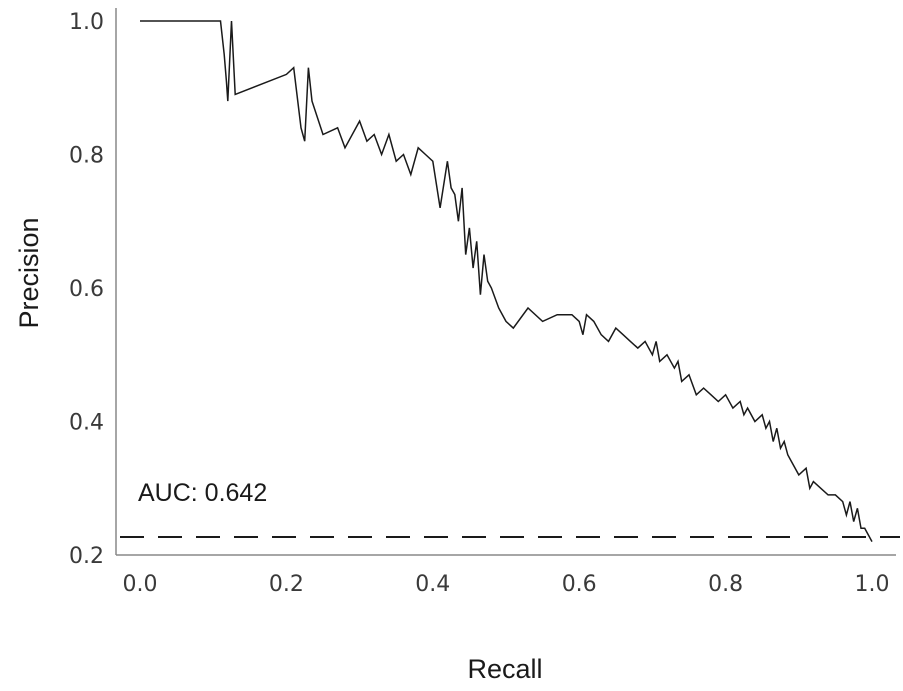  What do you see at coordinates (432, 584) in the screenshot?
I see `x-tick-label: 0.4` at bounding box center [432, 584].